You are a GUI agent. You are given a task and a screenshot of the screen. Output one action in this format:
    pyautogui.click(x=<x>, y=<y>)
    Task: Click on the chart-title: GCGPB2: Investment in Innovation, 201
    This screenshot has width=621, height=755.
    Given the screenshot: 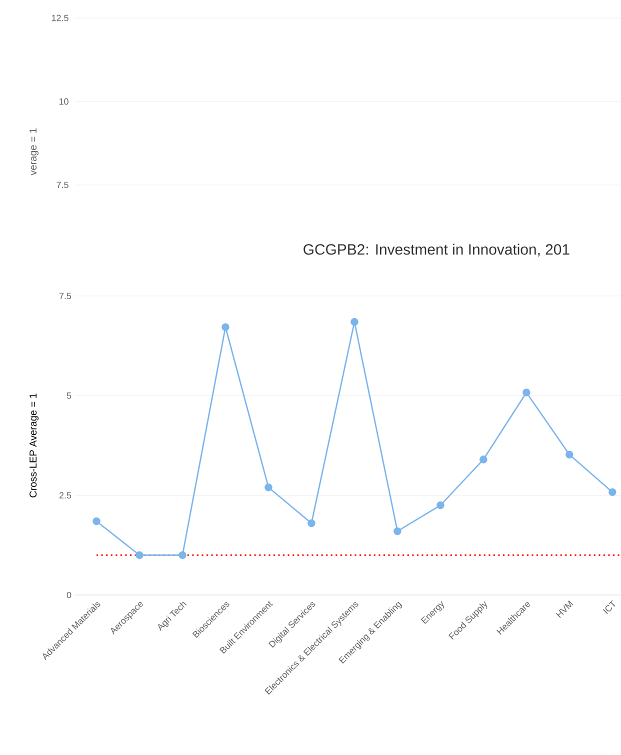 What is the action you would take?
    pyautogui.click(x=437, y=250)
    